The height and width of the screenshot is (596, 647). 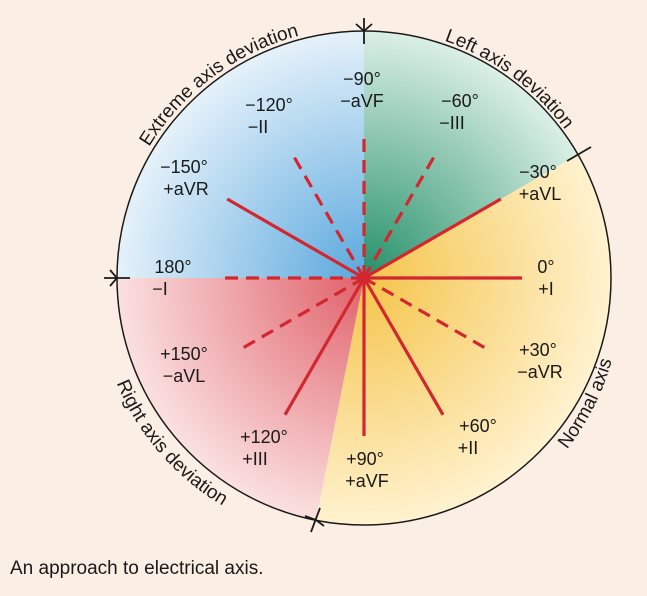 I want to click on label-minus-avr-lead: −aVR, so click(x=540, y=372).